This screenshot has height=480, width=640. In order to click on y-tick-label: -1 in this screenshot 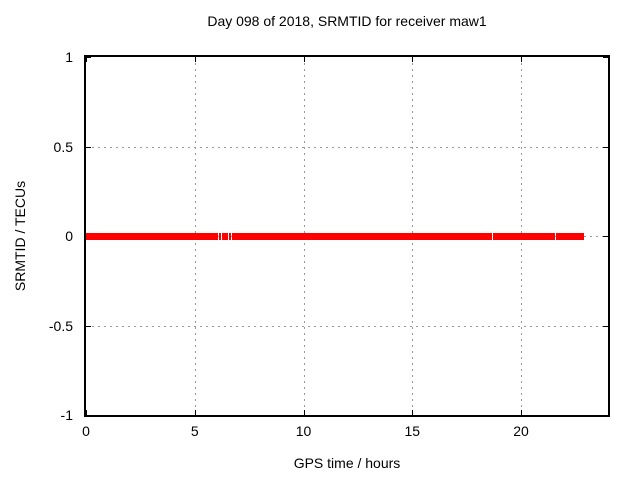, I will do `click(66, 415)`.